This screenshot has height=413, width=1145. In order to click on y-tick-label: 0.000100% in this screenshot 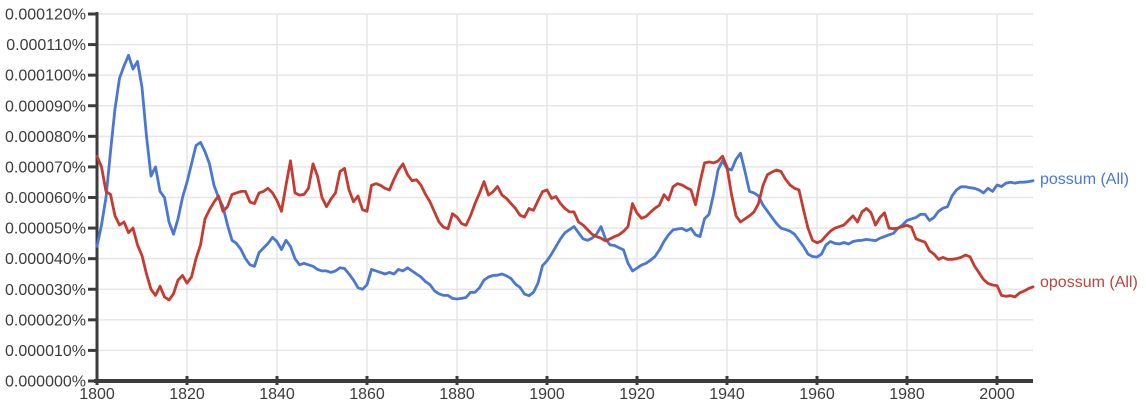, I will do `click(45, 76)`.